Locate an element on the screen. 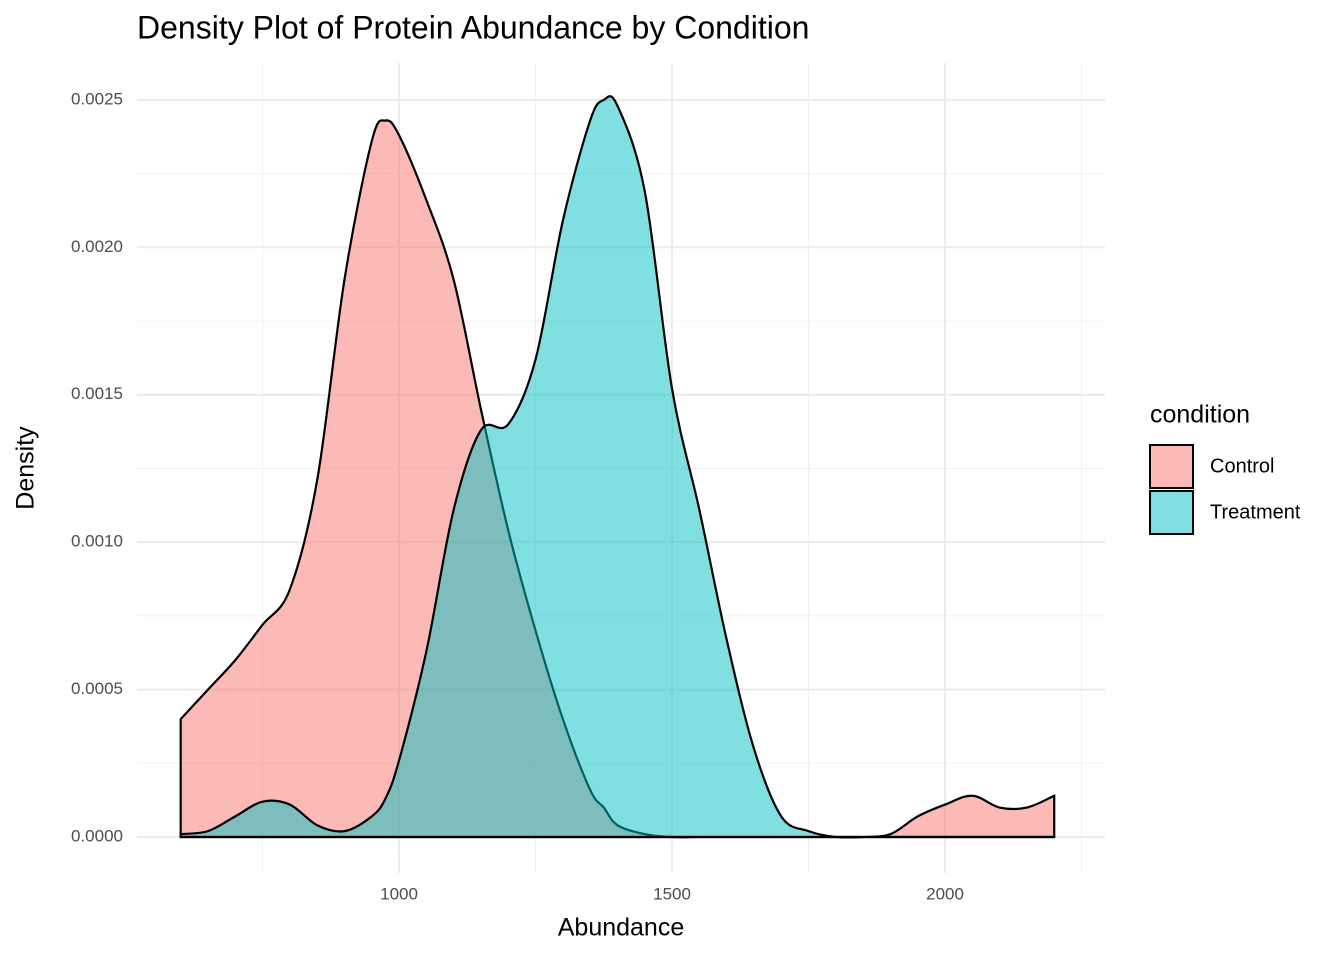  x-tick-label: 1000 is located at coordinates (399, 893).